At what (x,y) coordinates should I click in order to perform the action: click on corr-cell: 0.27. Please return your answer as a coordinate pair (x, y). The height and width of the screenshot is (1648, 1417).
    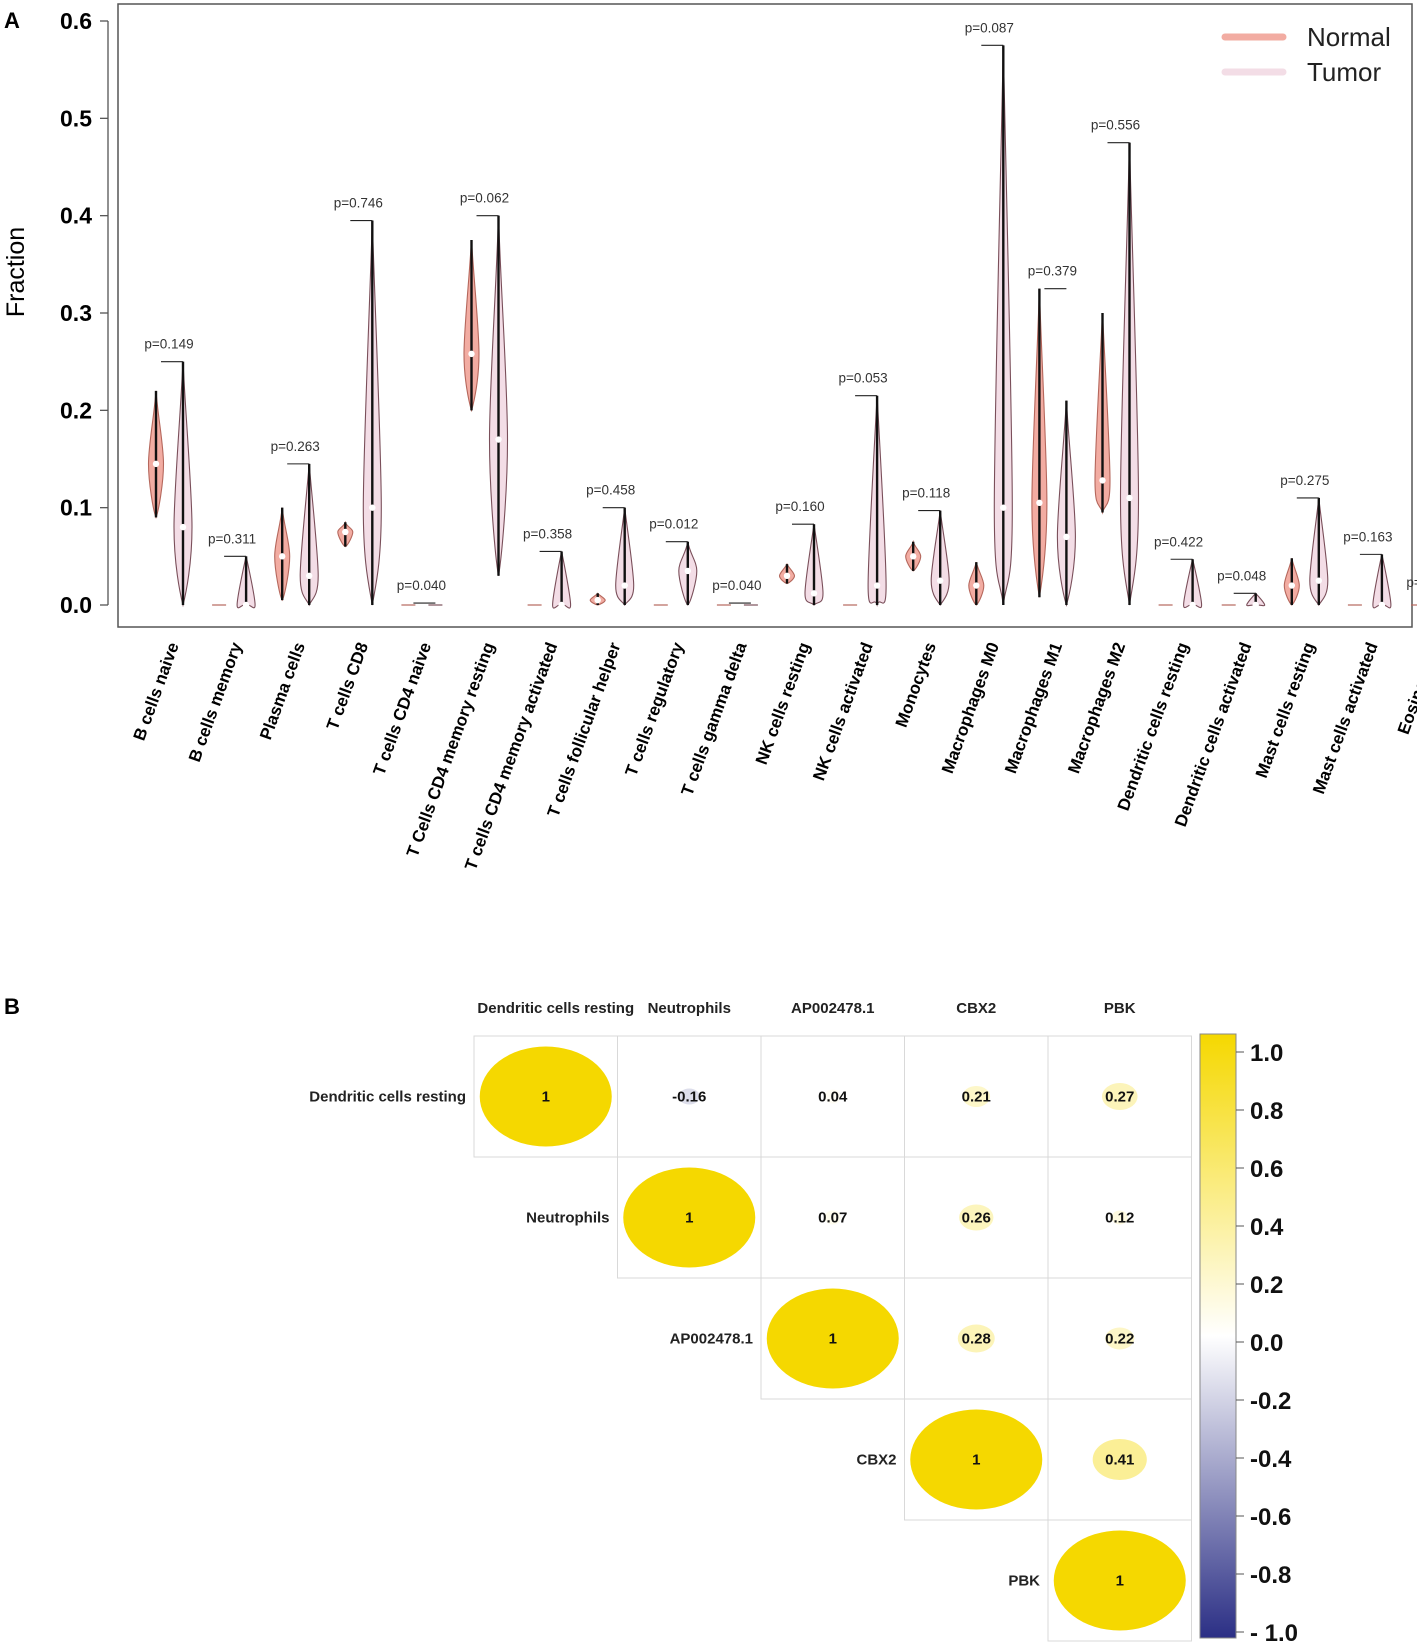
    Looking at the image, I should click on (1119, 1096).